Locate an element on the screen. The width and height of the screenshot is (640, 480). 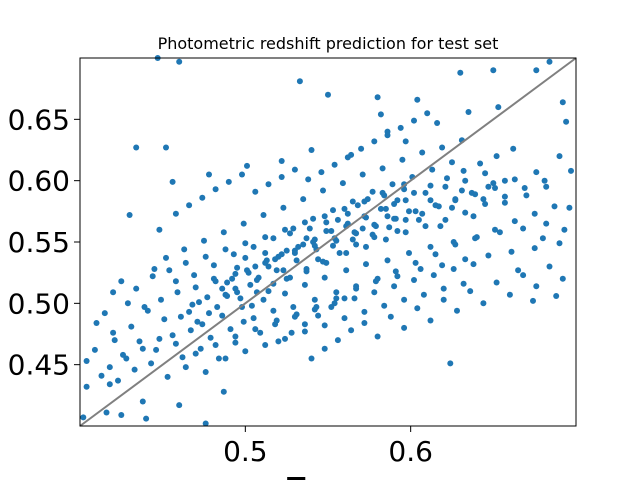
y-tick-label: 0.60 is located at coordinates (39, 181).